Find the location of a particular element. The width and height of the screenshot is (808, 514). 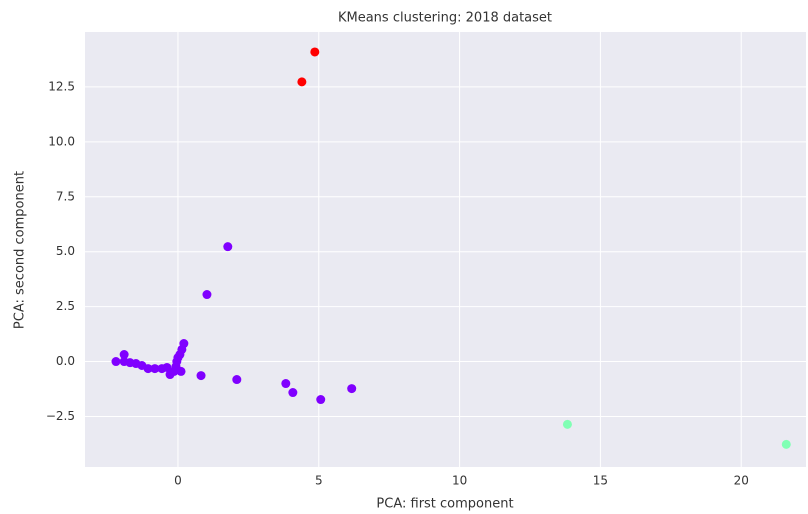

x-tick-label: 20 is located at coordinates (741, 481).